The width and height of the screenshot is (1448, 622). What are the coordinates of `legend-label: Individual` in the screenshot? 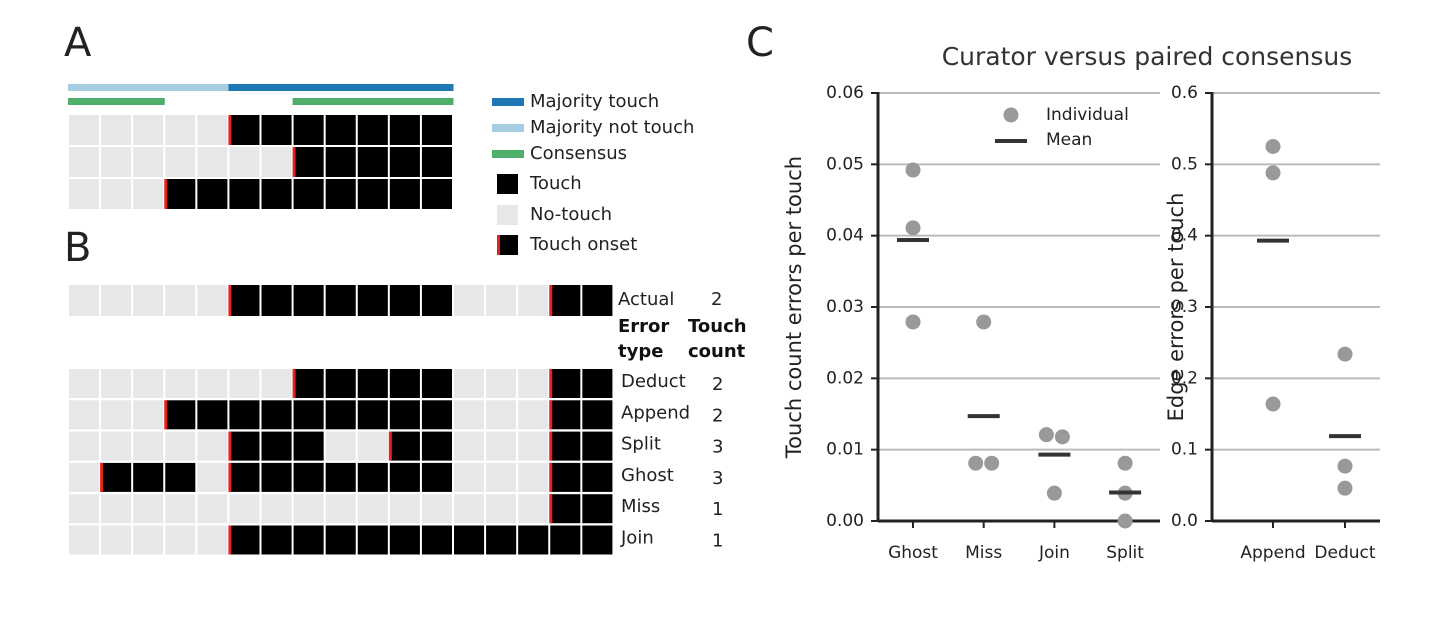 It's located at (1087, 115).